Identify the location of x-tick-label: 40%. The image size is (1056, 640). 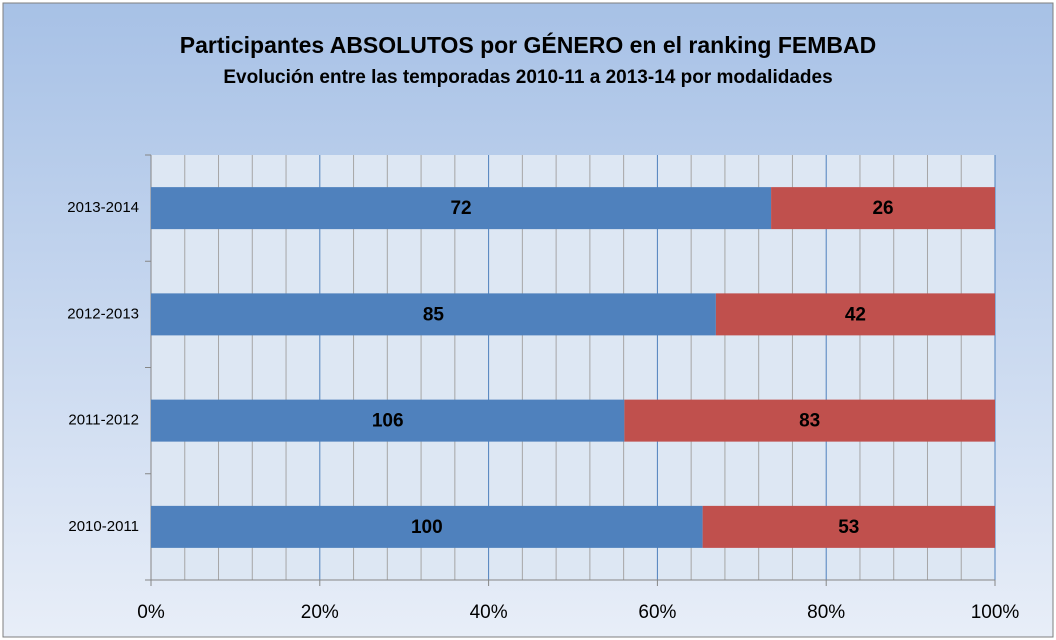
(489, 612).